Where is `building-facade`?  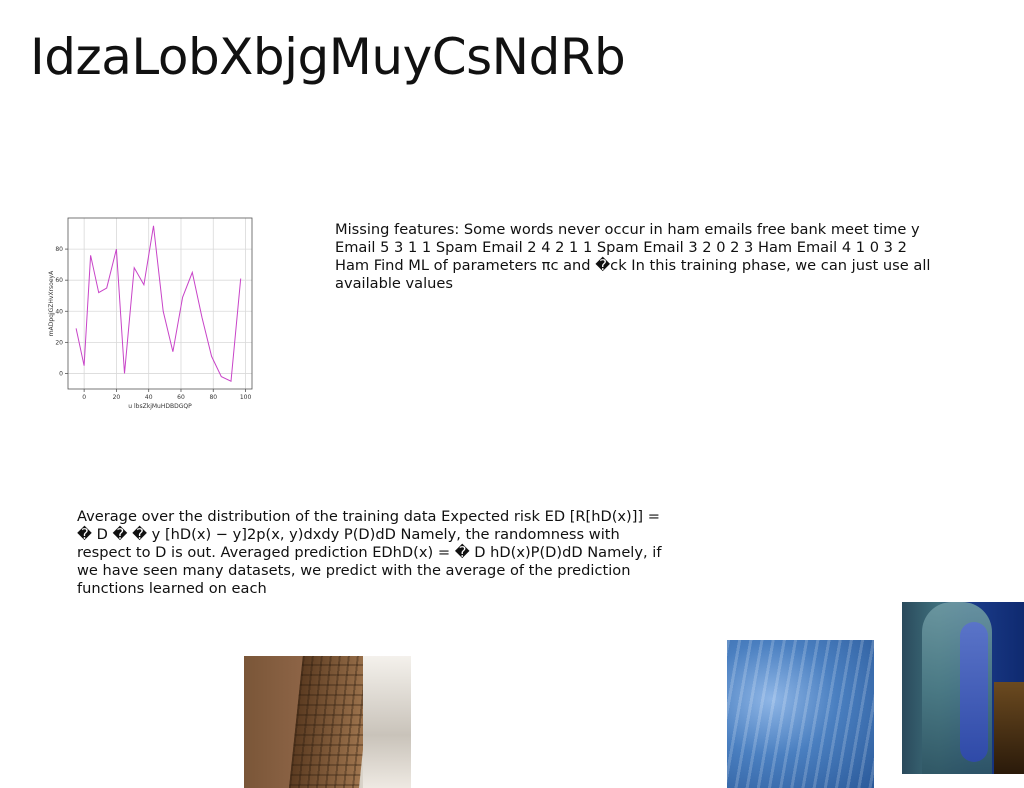
building-facade is located at coordinates (331, 722).